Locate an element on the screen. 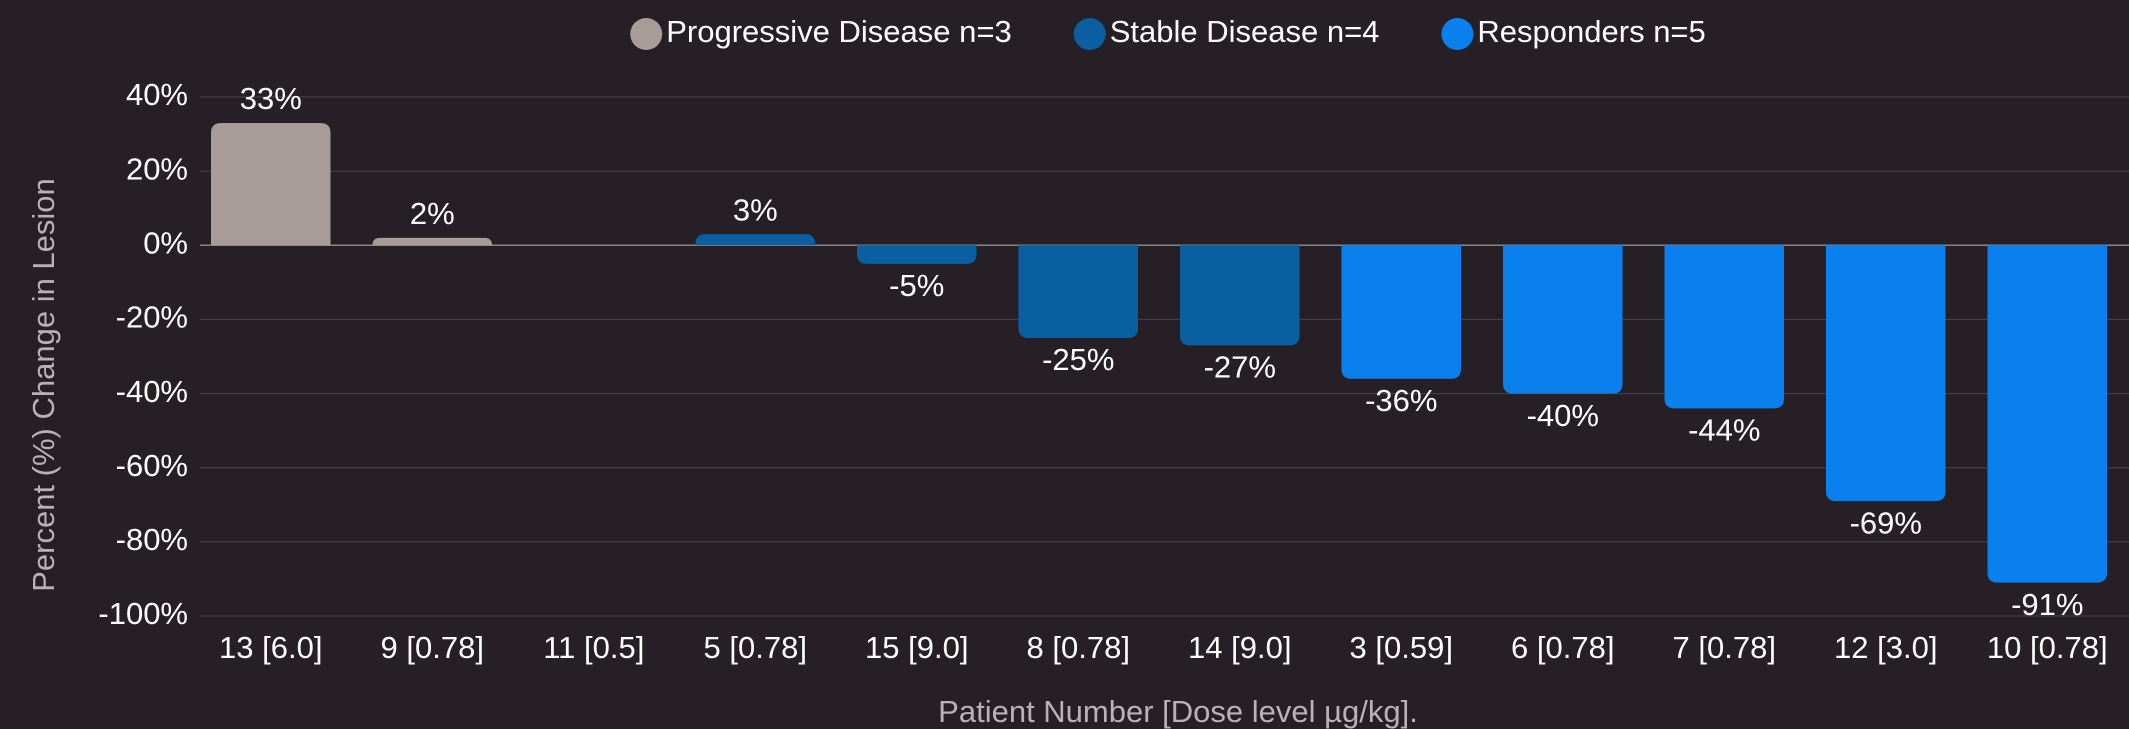 This screenshot has width=2129, height=729. x-tick-label: 5 [0.78] is located at coordinates (755, 647).